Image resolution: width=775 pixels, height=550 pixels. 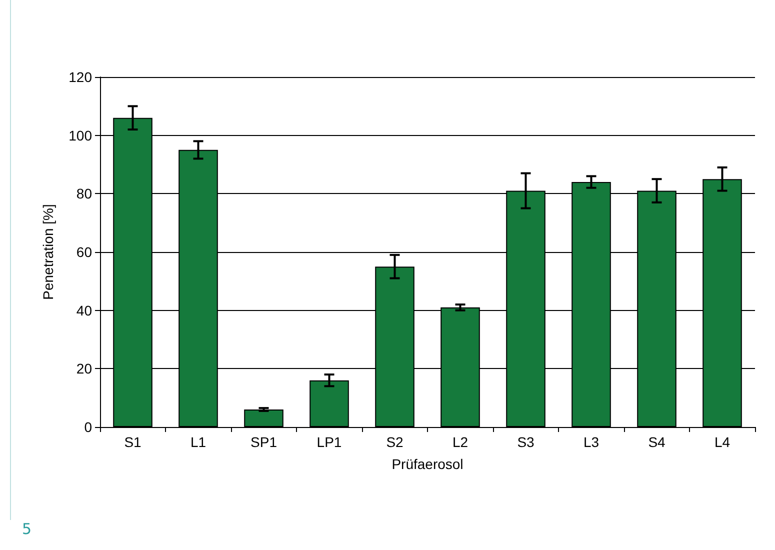 What do you see at coordinates (48, 252) in the screenshot?
I see `y-axis-title: Penetration [%]` at bounding box center [48, 252].